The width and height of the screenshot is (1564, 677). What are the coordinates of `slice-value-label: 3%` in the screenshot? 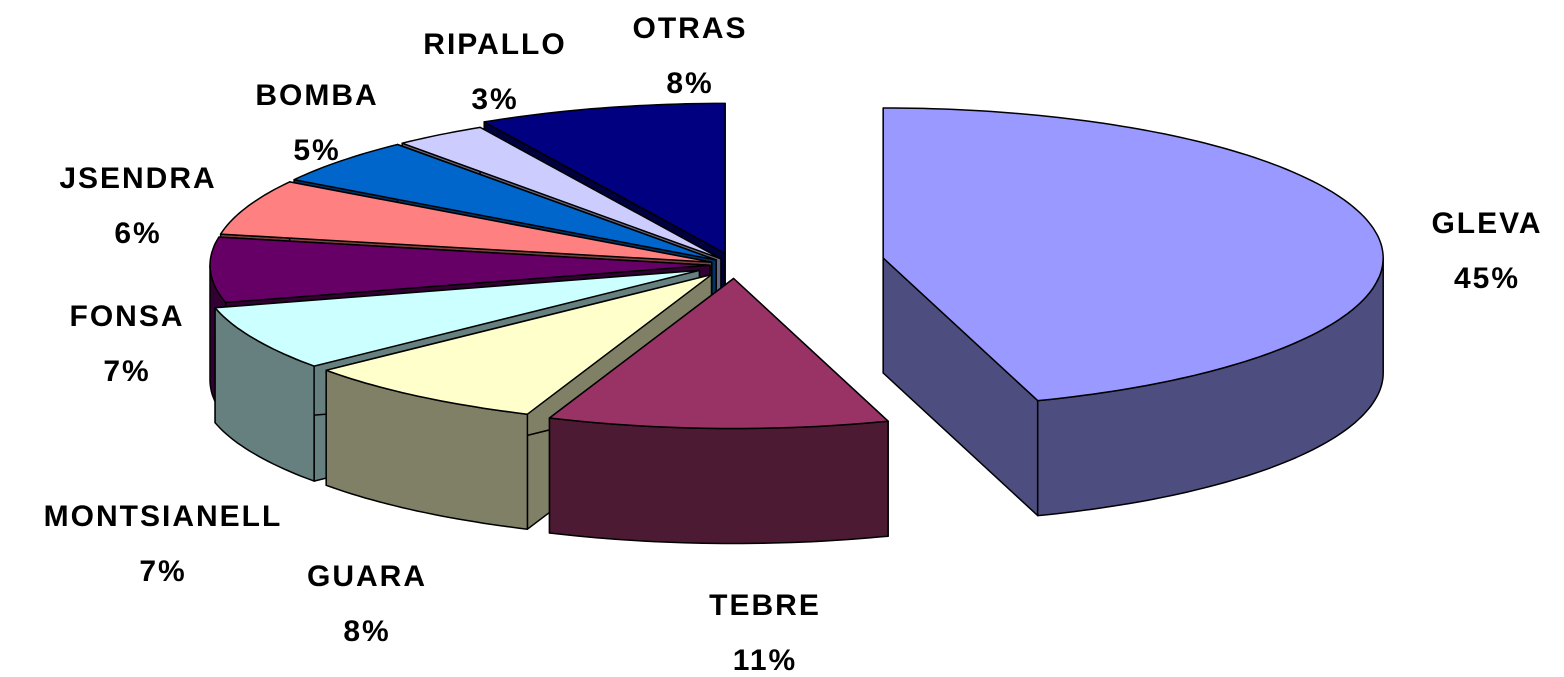 It's located at (494, 99).